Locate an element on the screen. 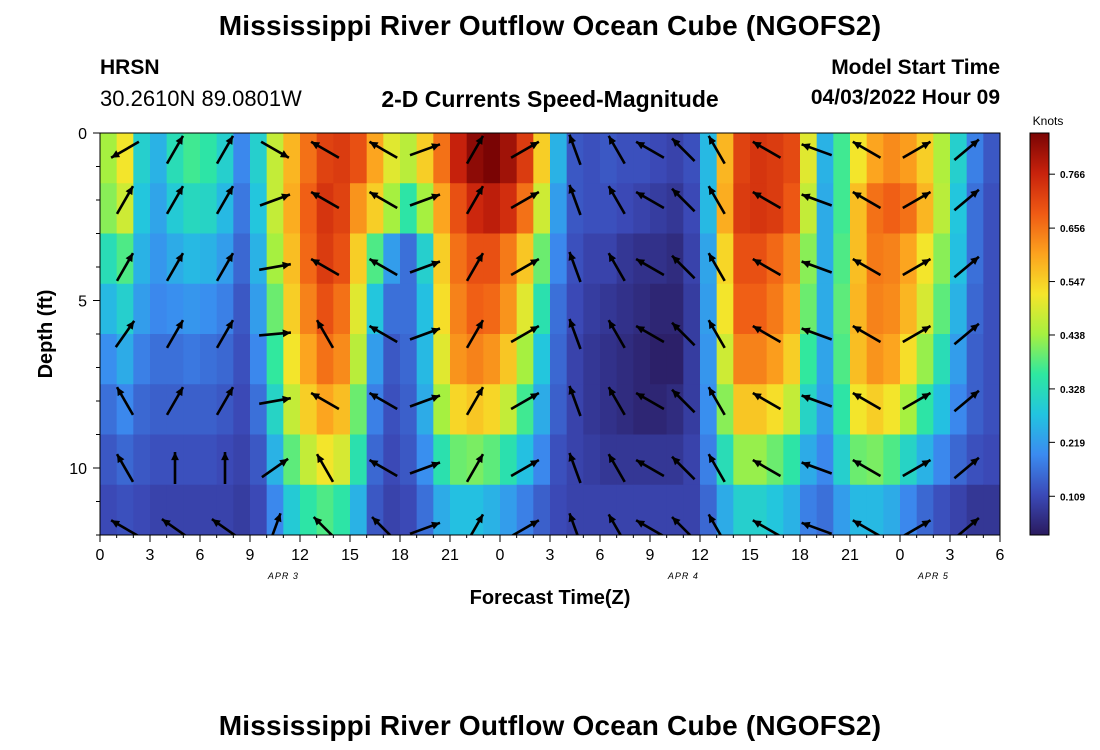  x-tick-label: 21 is located at coordinates (850, 555).